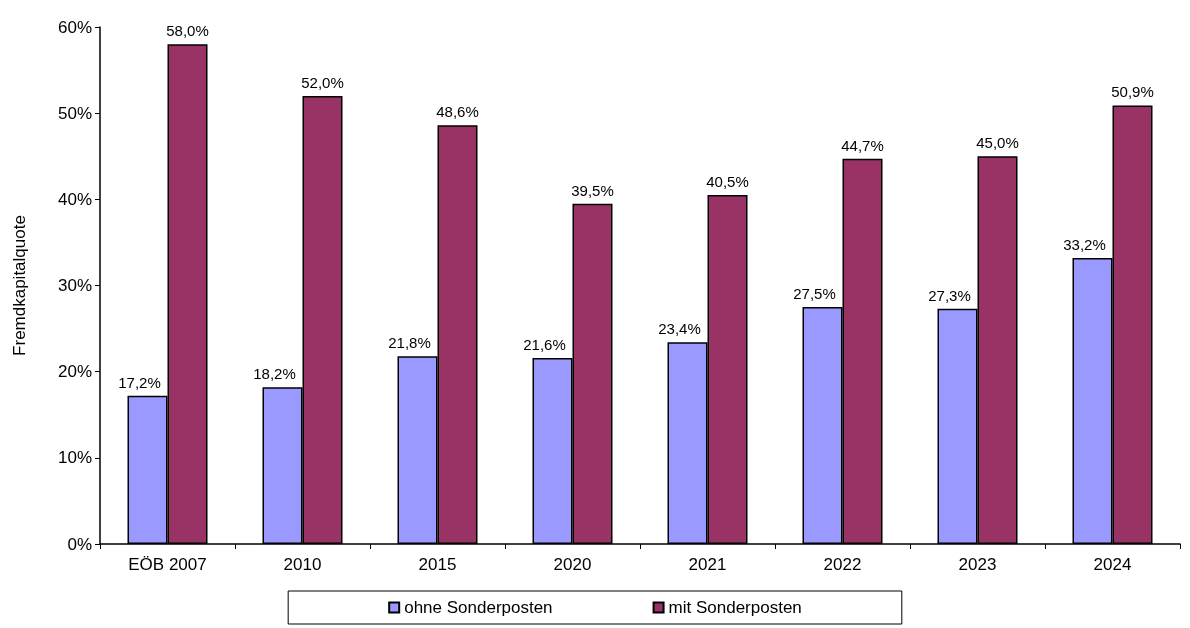  Describe the element at coordinates (187, 31) in the screenshot. I see `data-label: 58,0%` at that location.